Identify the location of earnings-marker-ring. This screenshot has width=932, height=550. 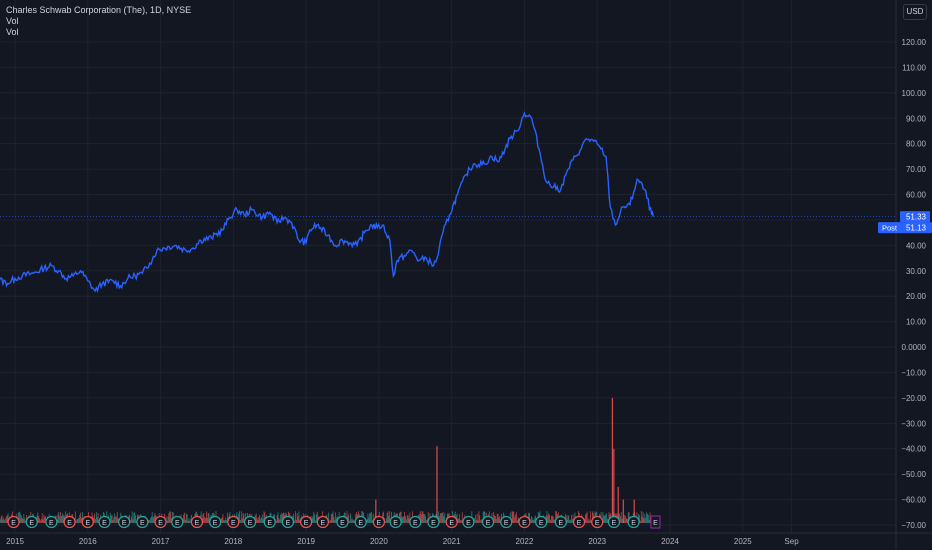
(614, 522).